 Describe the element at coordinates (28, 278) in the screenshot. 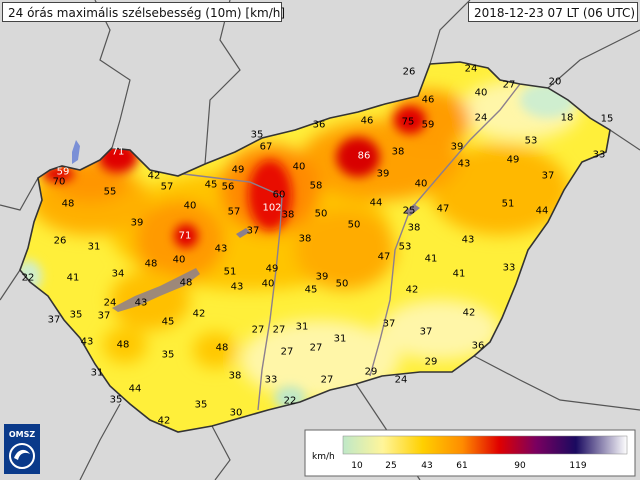

I see `station-value: 22` at that location.